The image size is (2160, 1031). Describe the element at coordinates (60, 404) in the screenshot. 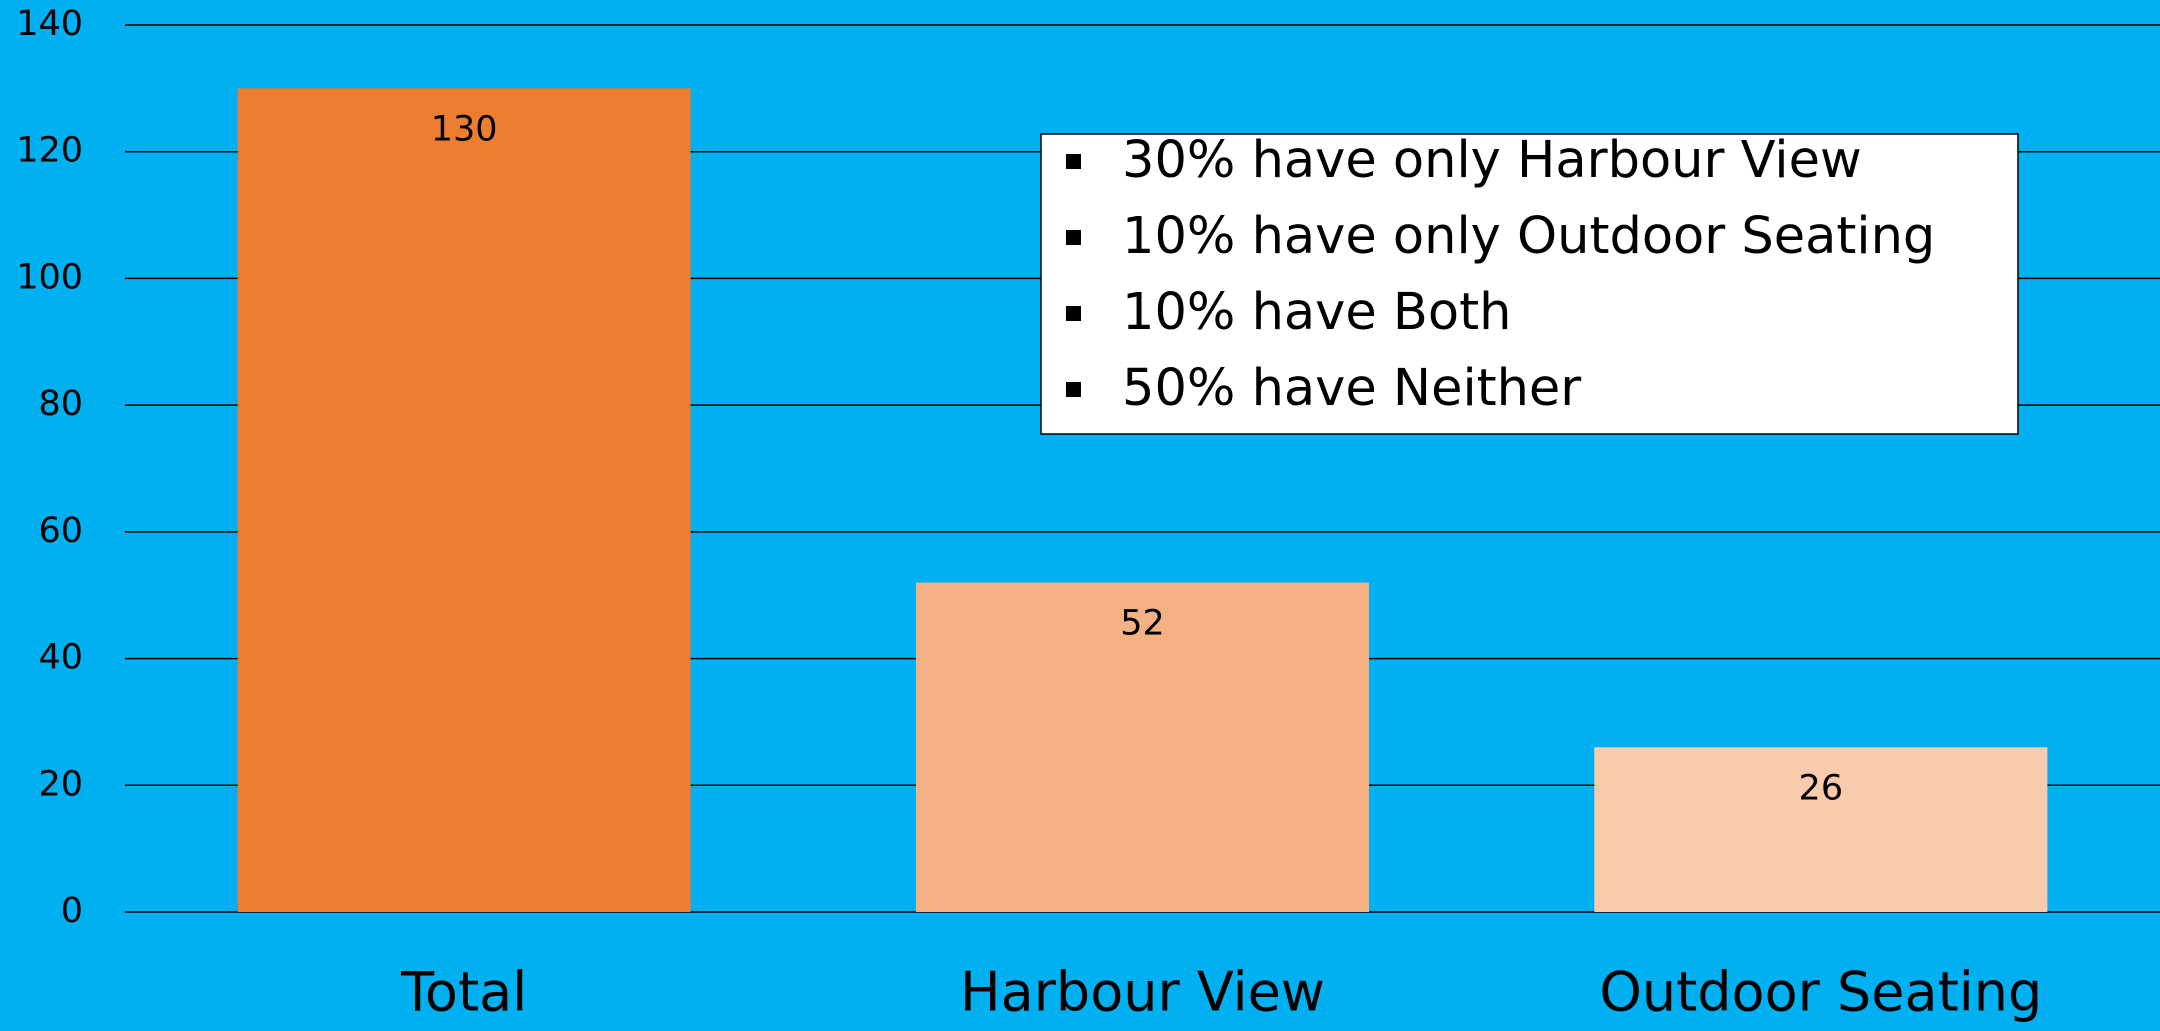

I see `y-tick-label: 80` at that location.